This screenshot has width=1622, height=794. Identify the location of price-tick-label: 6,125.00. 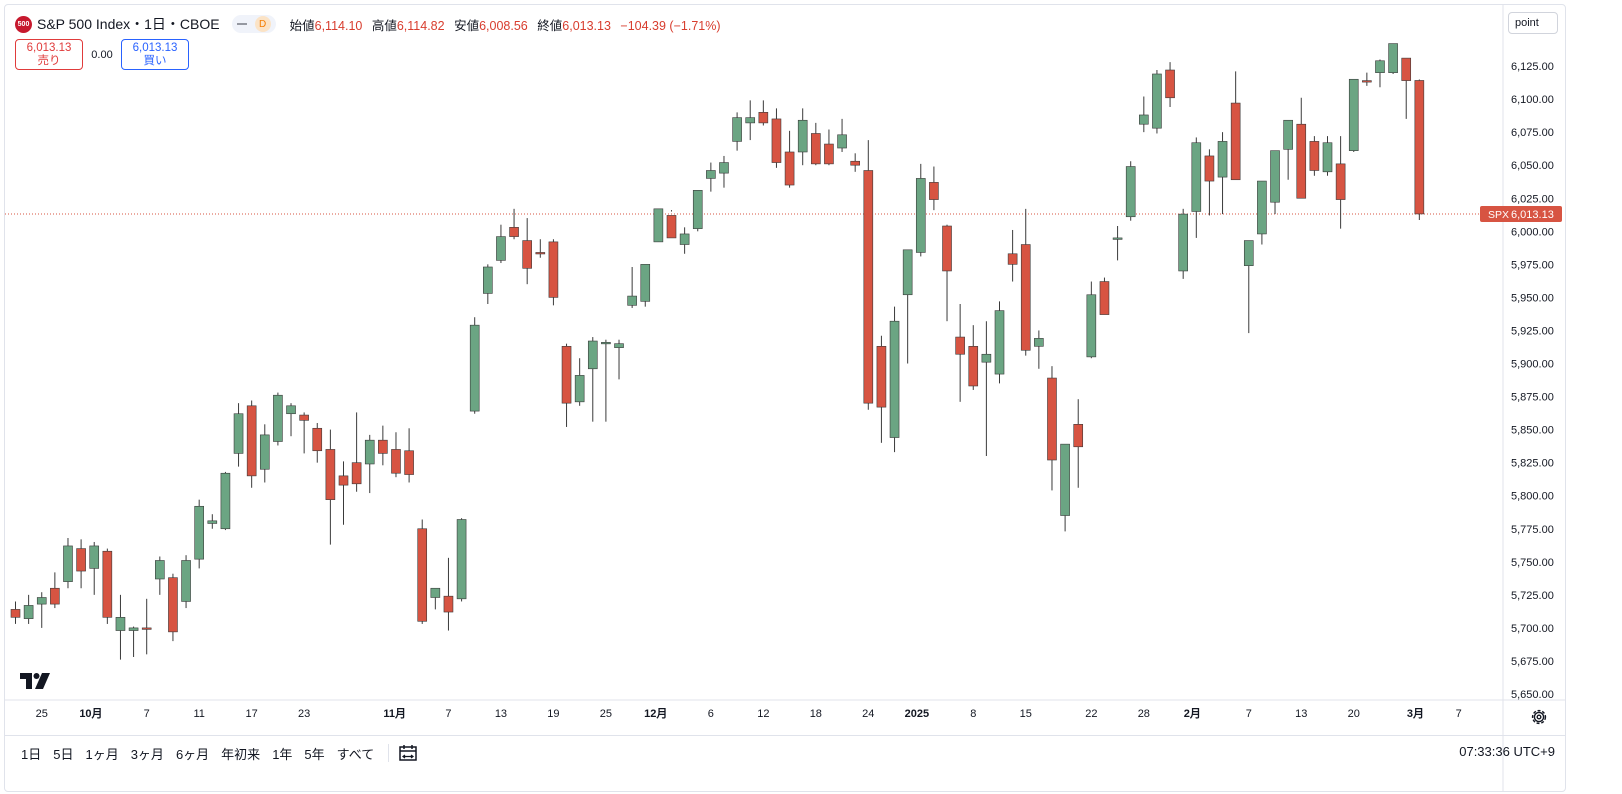
(1532, 67).